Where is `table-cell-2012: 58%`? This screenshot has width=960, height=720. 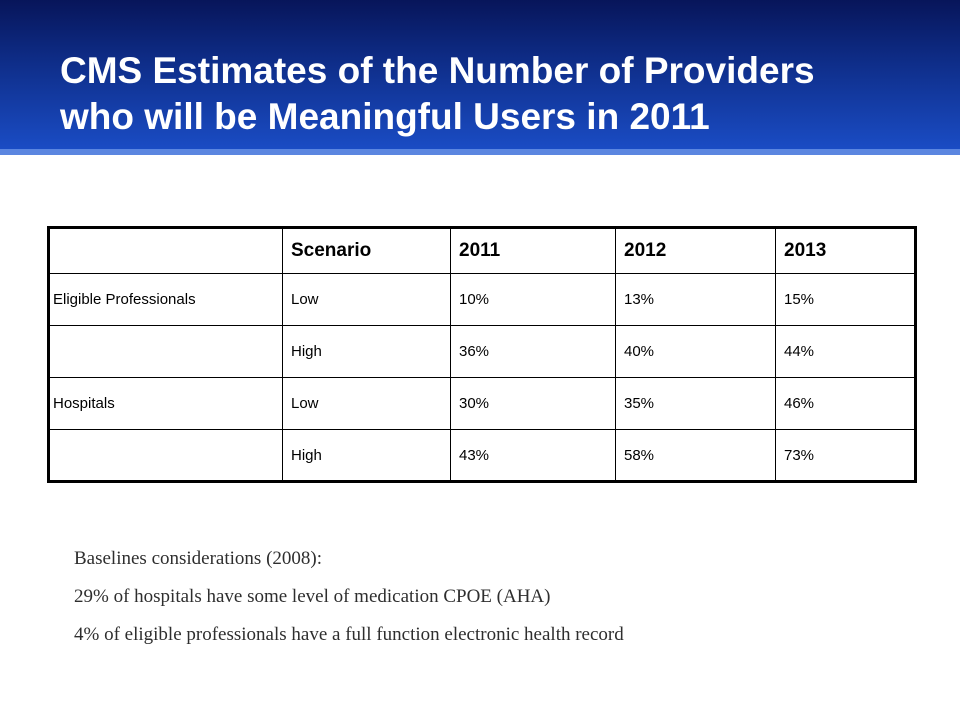
table-cell-2012: 58% is located at coordinates (695, 455).